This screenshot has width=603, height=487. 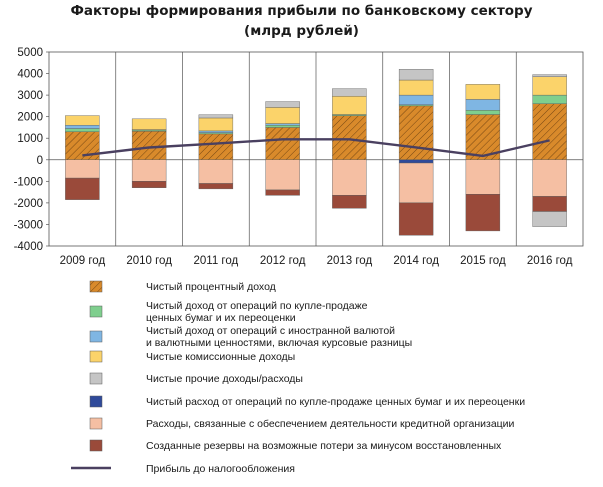 I want to click on x-tick-label: 2012 год, so click(x=283, y=261).